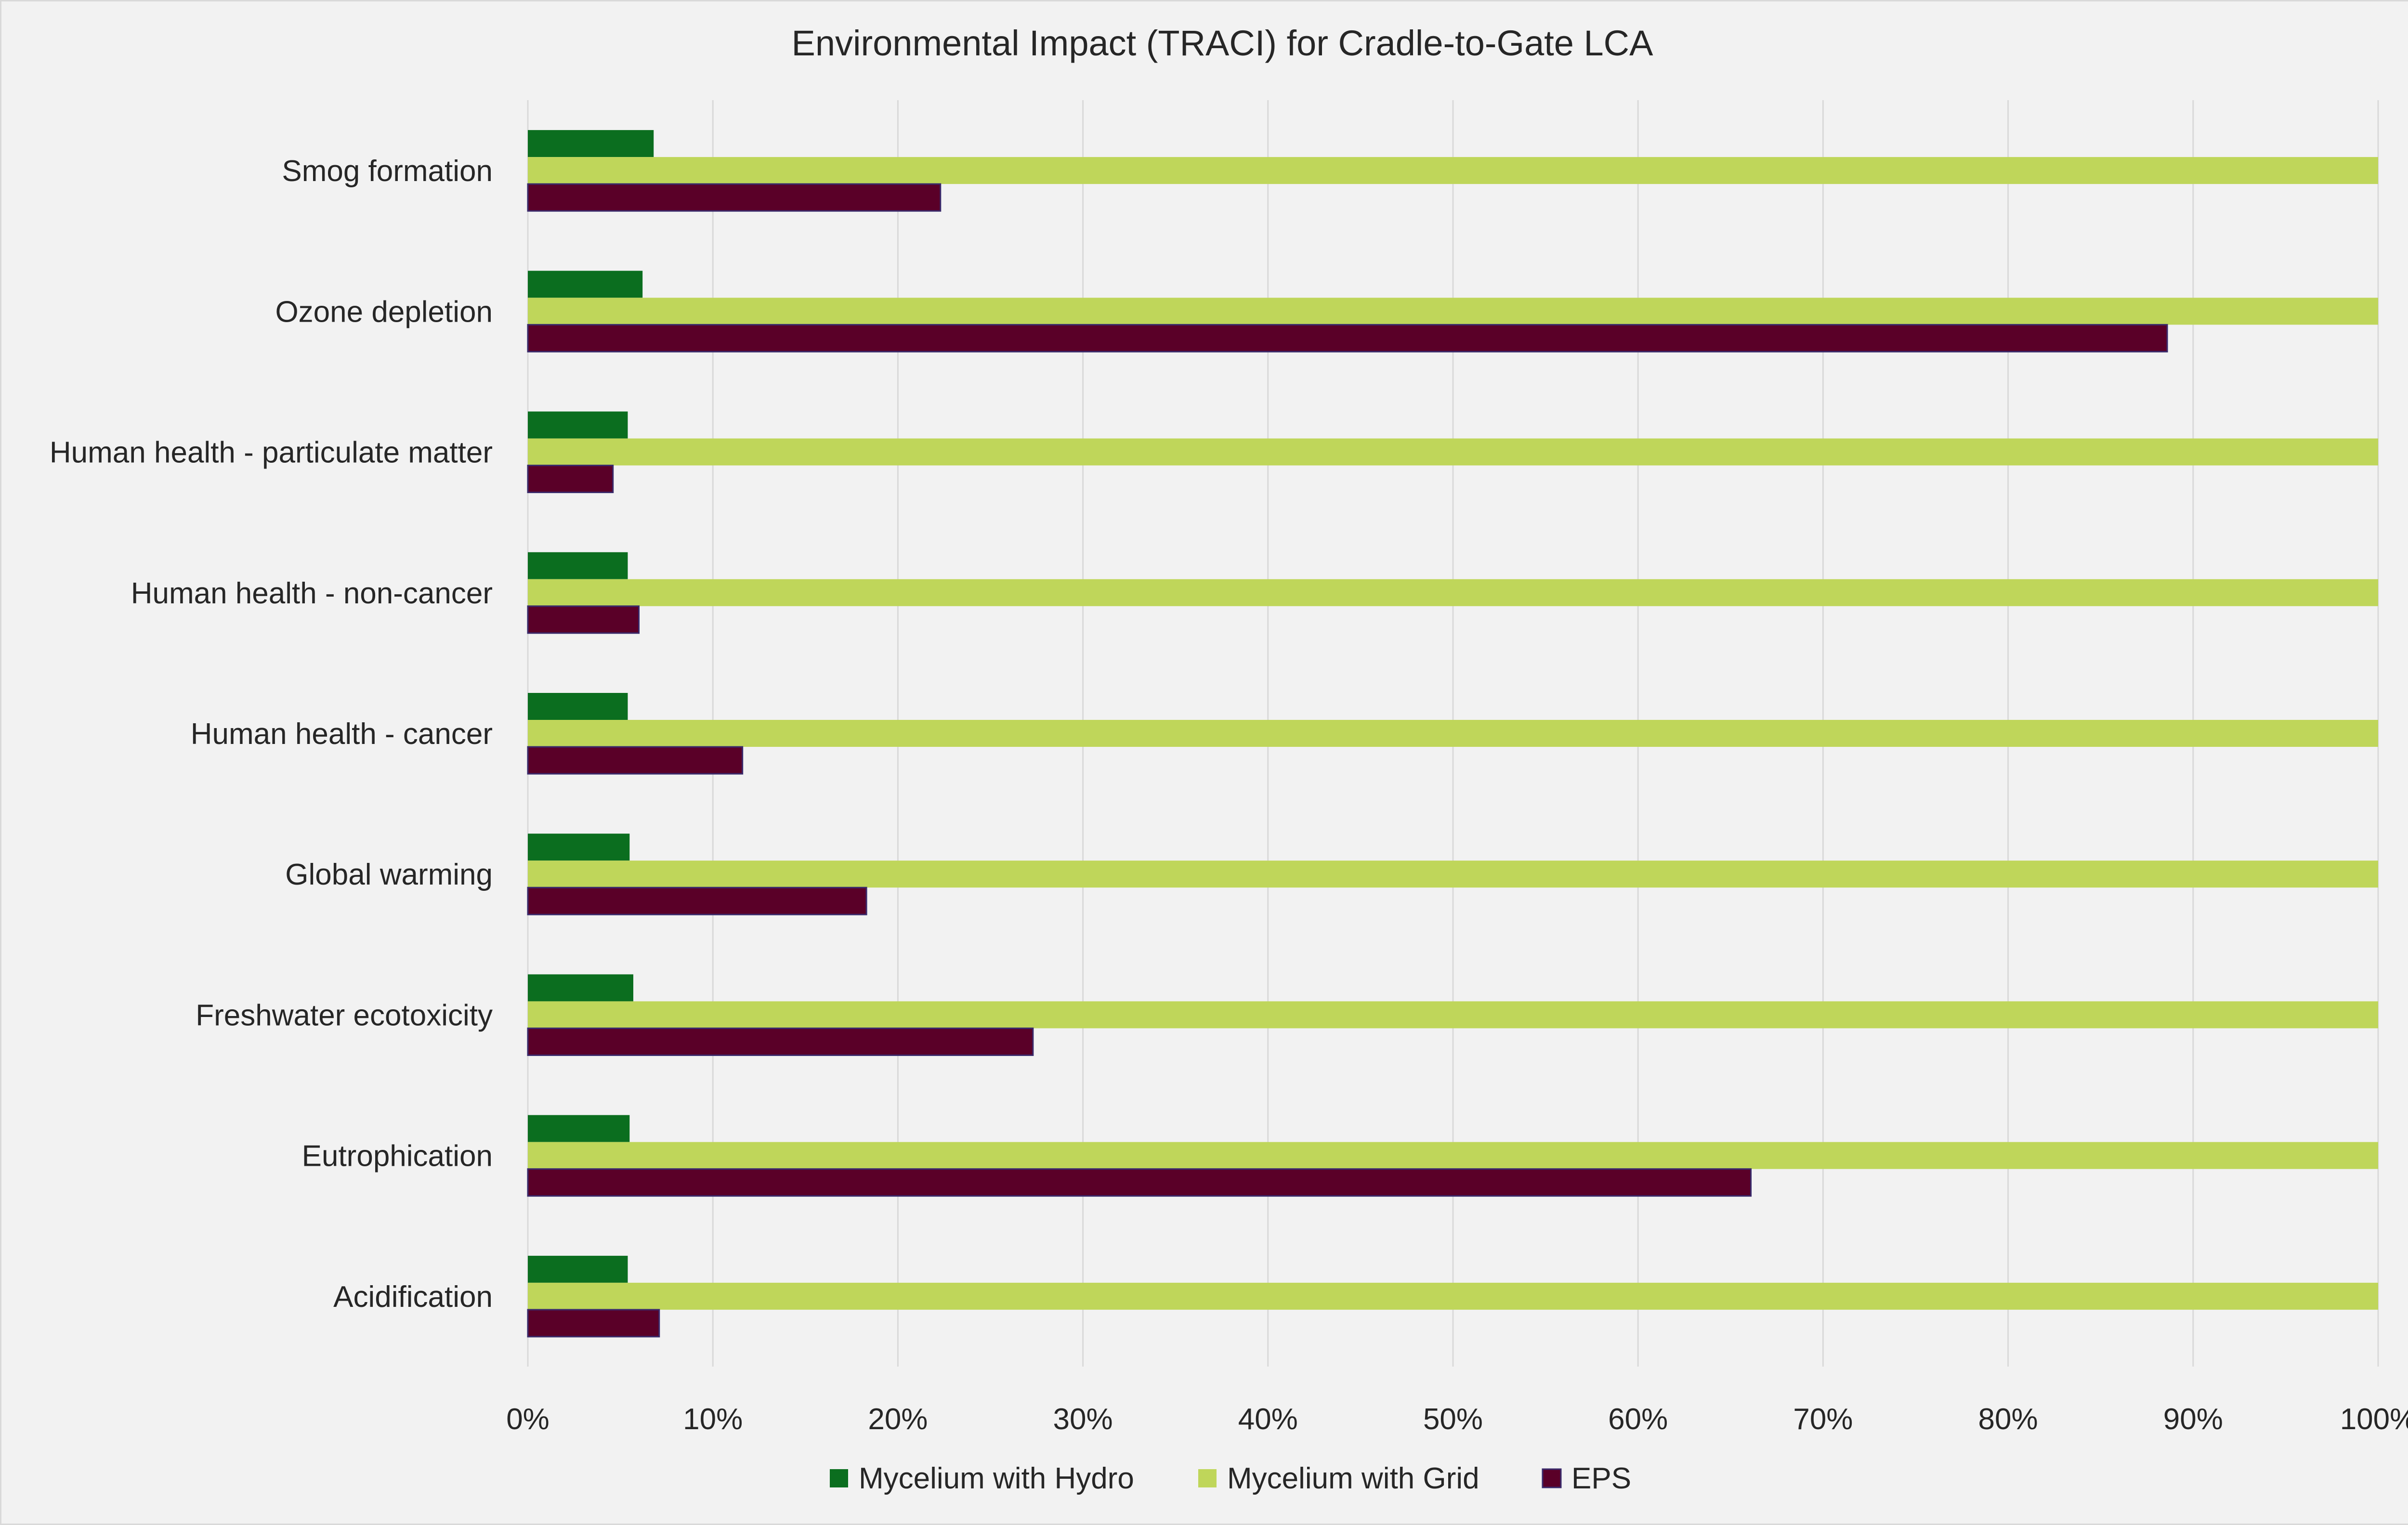  Describe the element at coordinates (387, 171) in the screenshot. I see `category-label: Smog formation` at that location.